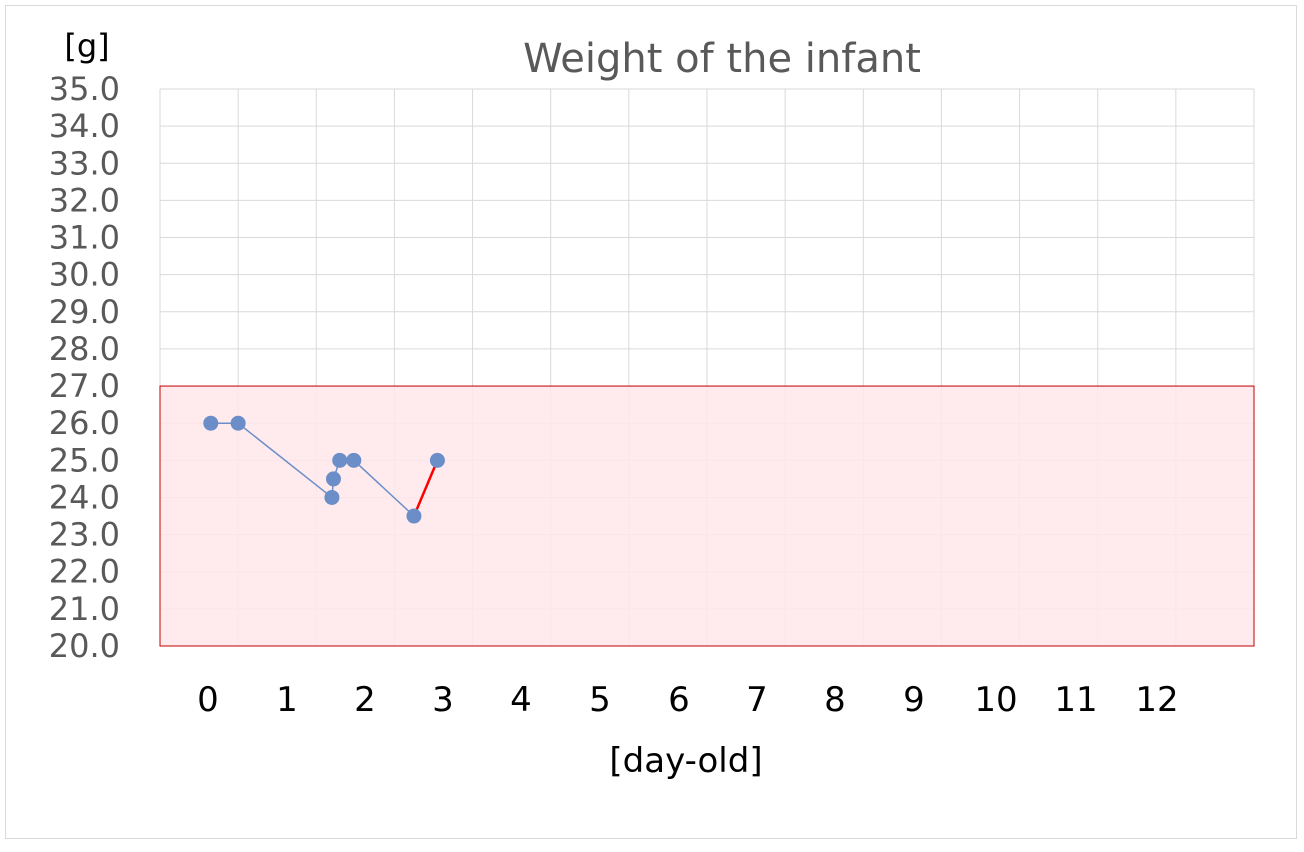 This screenshot has height=852, width=1304. I want to click on x-tick-label: 9, so click(914, 700).